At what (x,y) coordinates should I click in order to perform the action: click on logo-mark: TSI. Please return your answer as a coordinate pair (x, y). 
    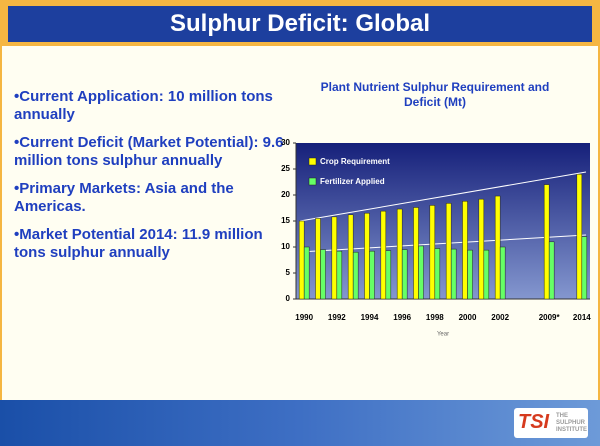
    Looking at the image, I should click on (534, 422).